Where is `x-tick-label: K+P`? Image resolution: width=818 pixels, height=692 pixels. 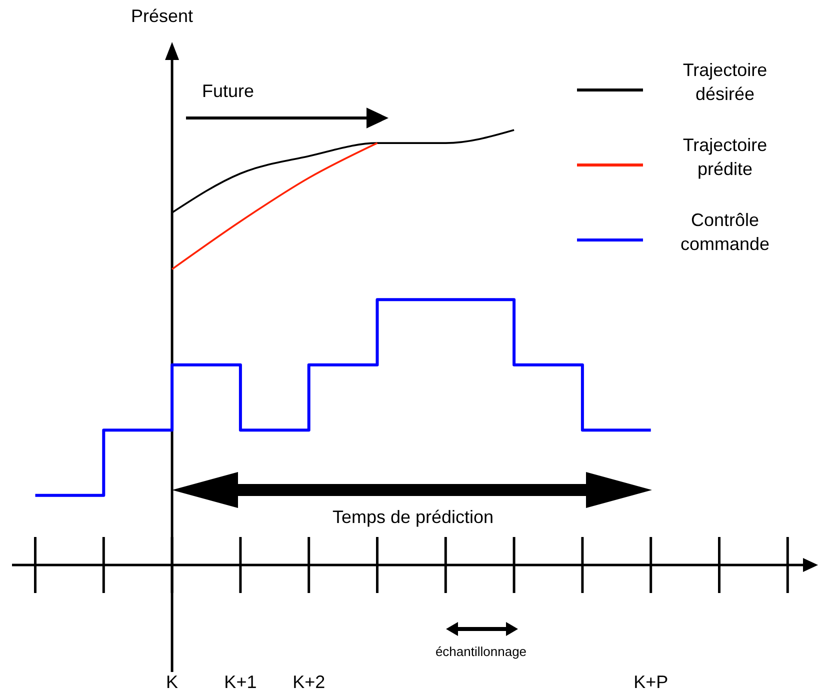
x-tick-label: K+P is located at coordinates (651, 682).